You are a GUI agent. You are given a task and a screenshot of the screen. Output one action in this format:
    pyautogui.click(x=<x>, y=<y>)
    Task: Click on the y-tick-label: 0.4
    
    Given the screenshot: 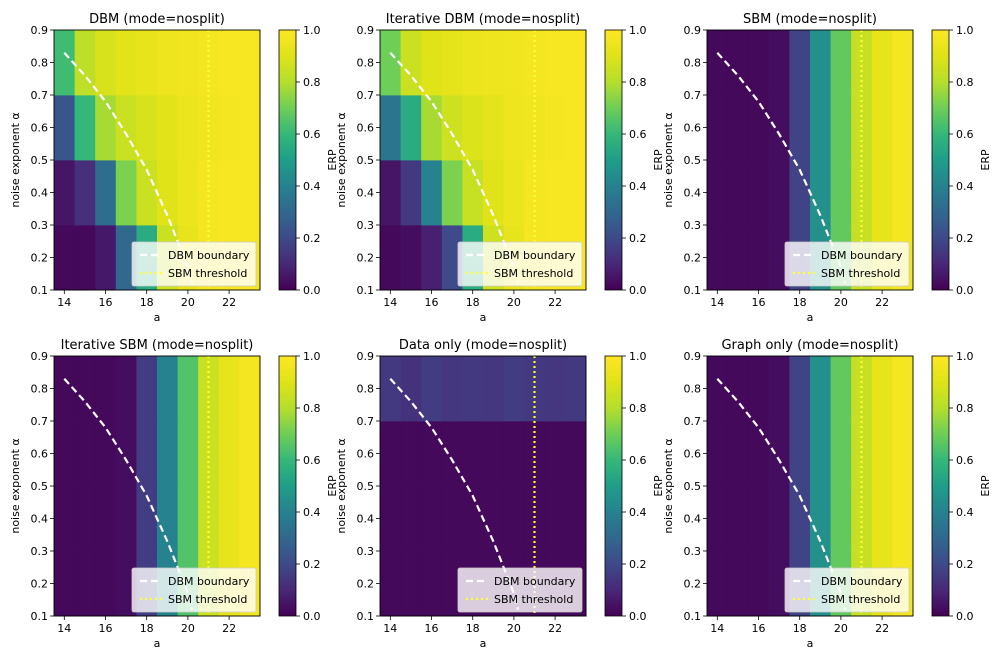 What is the action you would take?
    pyautogui.click(x=40, y=519)
    